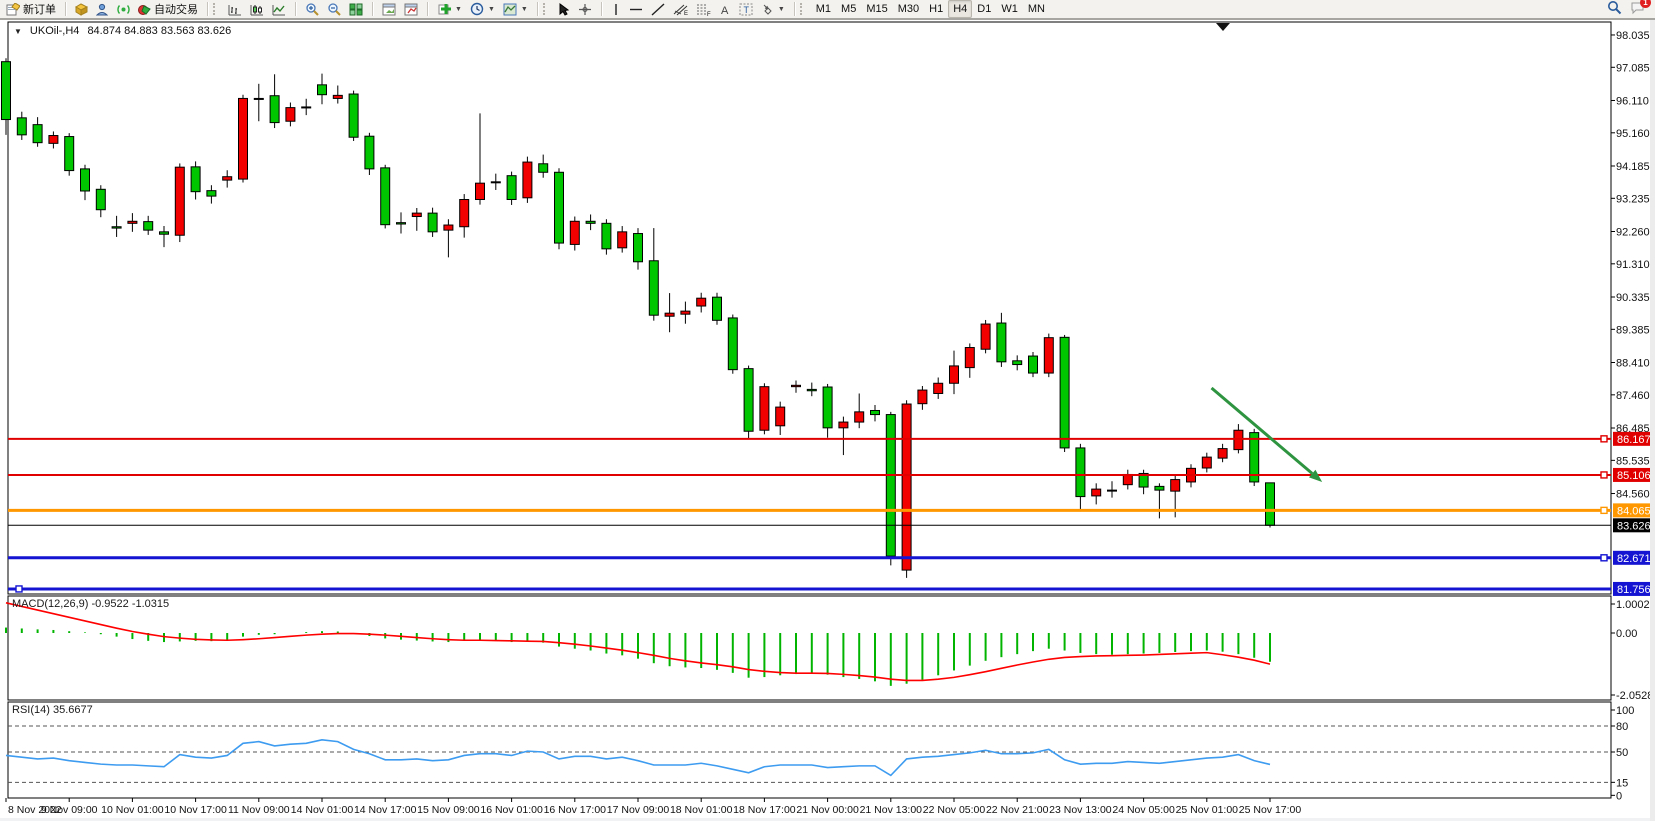  I want to click on timeframe-m15: M15, so click(876, 9).